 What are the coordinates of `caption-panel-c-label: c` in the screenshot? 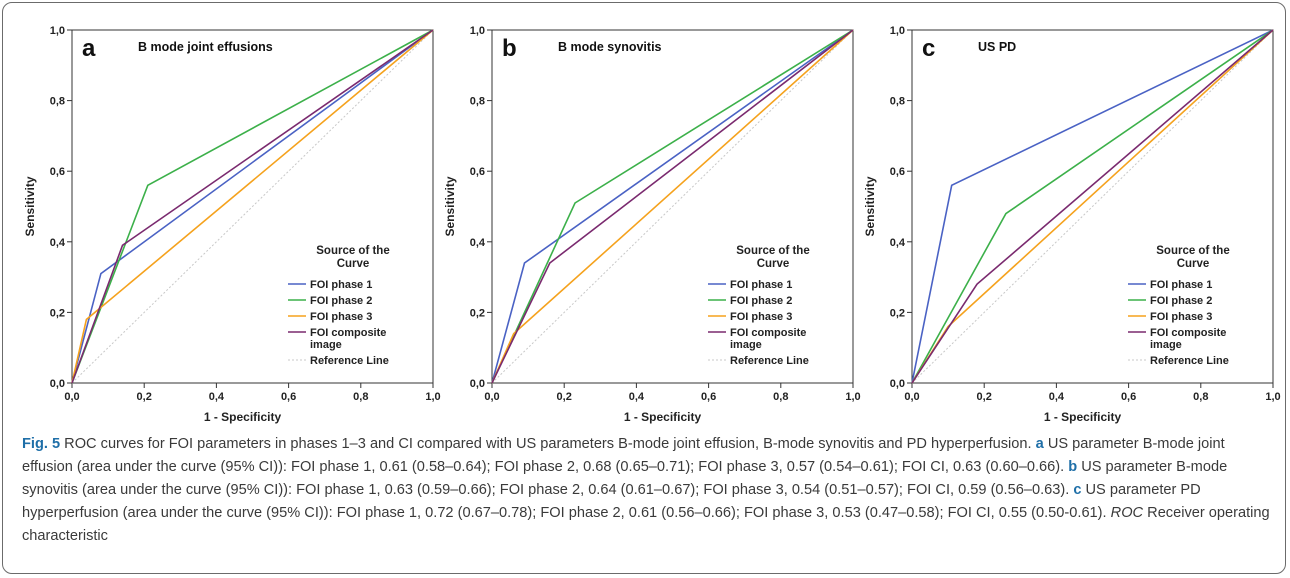 It's located at (1077, 490).